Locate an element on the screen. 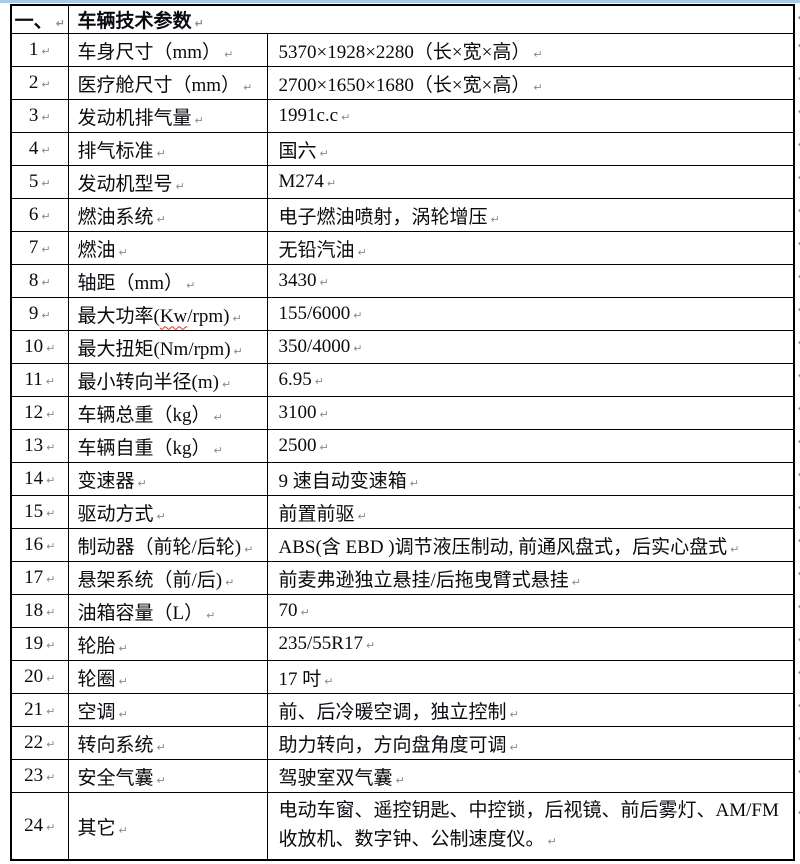 This screenshot has height=864, width=800. param-name-cell: 制动器（前轮/后轮) ↵ is located at coordinates (167, 545).